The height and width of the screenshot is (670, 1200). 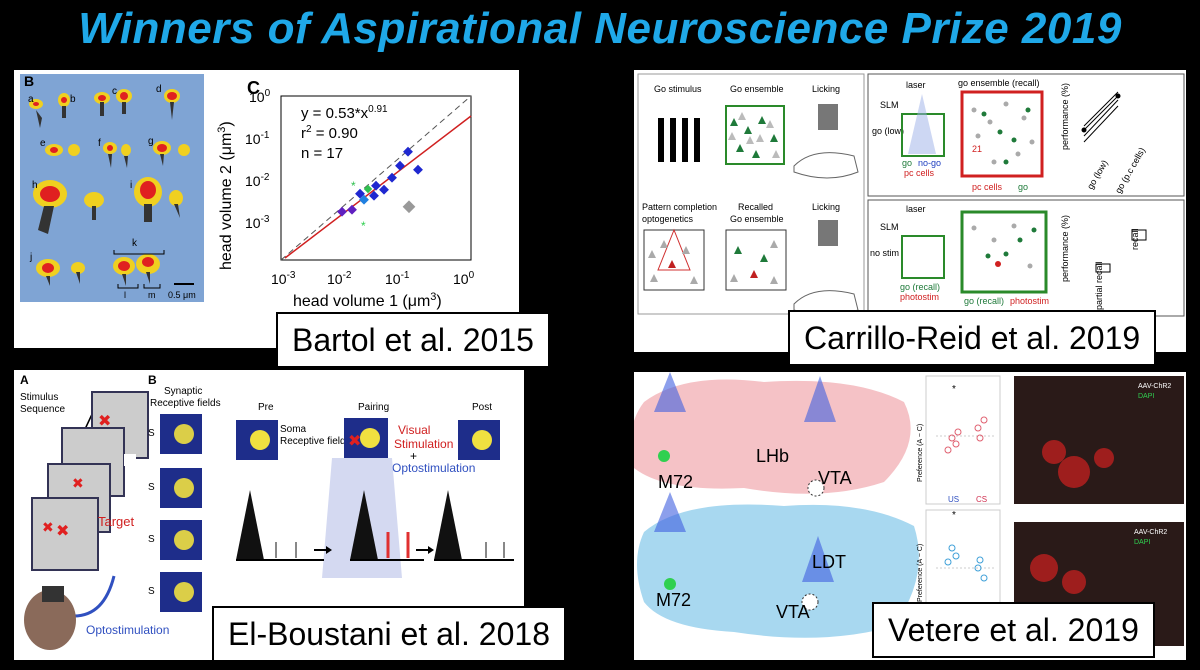 What do you see at coordinates (257, 138) in the screenshot?
I see `ytick-1: 10⁻¹` at bounding box center [257, 138].